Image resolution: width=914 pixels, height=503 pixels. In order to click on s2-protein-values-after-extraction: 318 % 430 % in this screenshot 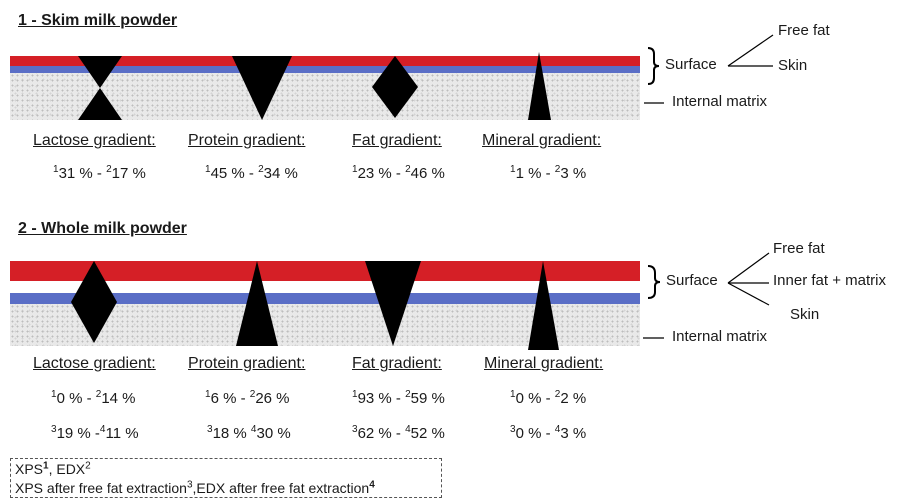, I will do `click(249, 433)`.